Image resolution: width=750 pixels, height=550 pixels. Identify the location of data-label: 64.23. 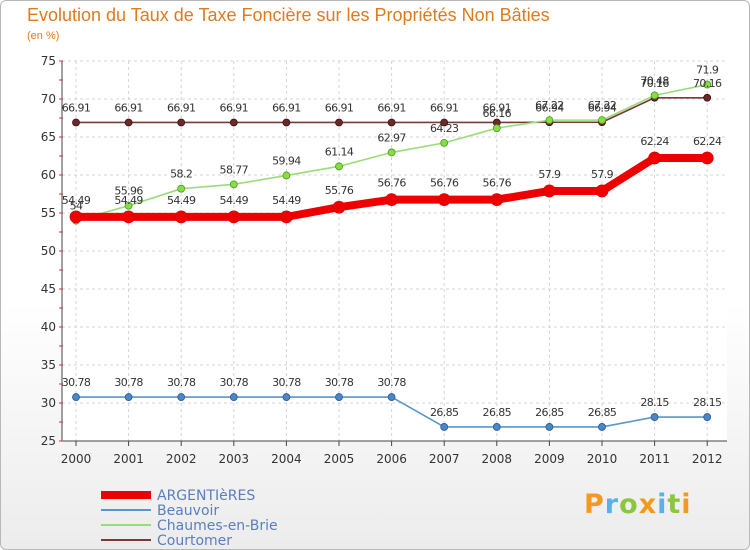
(444, 128).